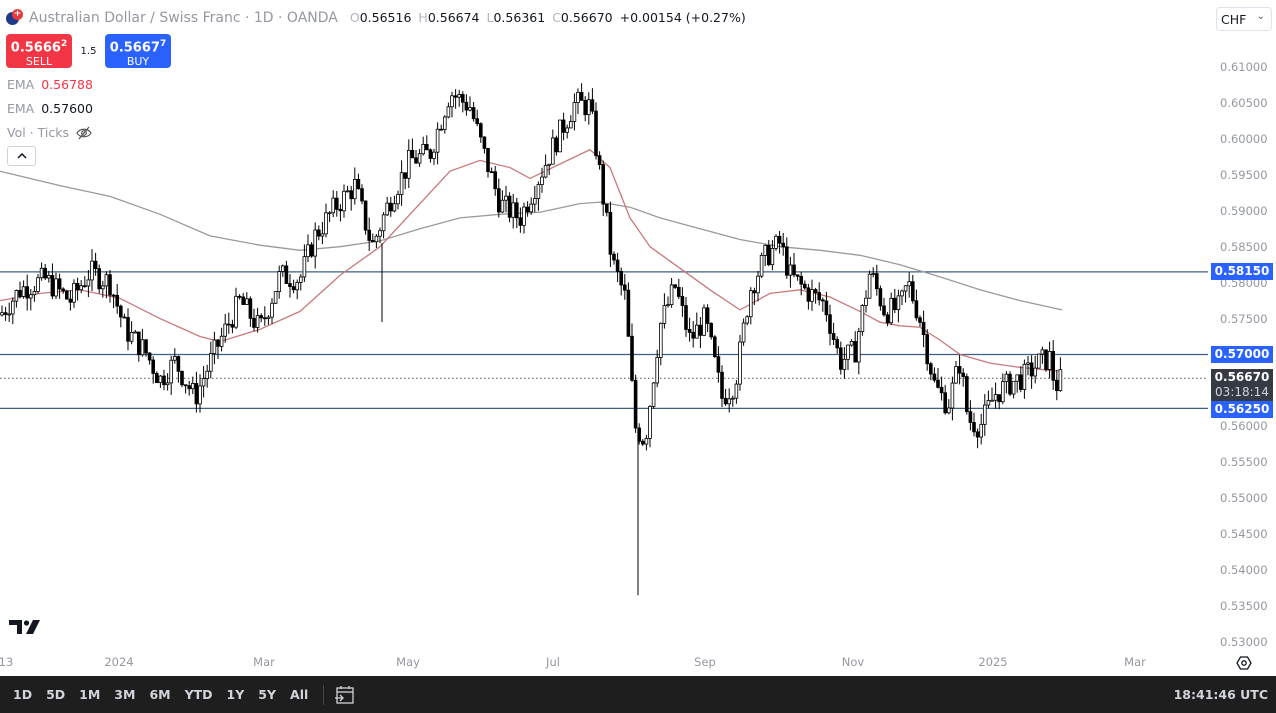 The height and width of the screenshot is (713, 1276). What do you see at coordinates (138, 51) in the screenshot?
I see `buy-button: 0.56677 BUY` at bounding box center [138, 51].